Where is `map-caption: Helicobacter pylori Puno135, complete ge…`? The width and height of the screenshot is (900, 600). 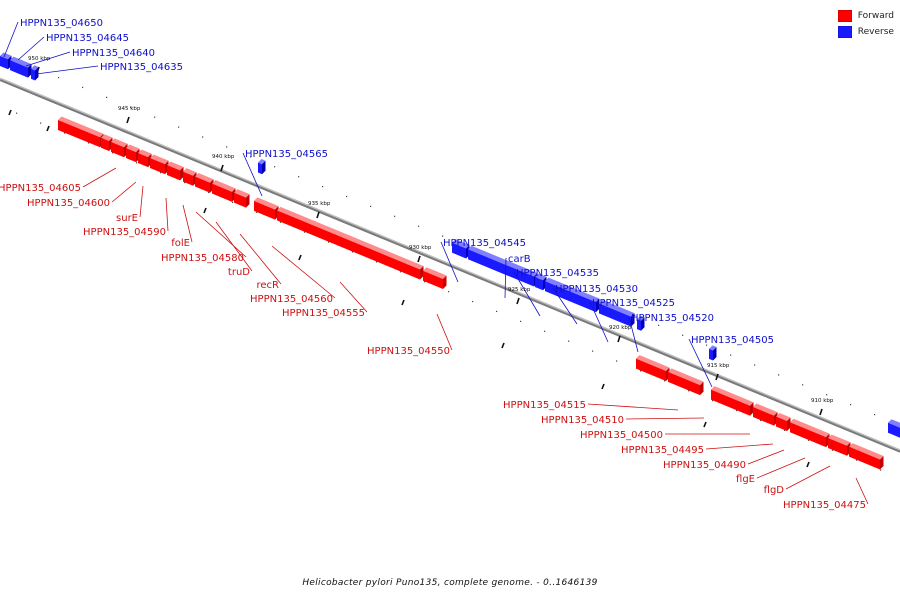 map-caption: Helicobacter pylori Puno135, complete ge… is located at coordinates (450, 583).